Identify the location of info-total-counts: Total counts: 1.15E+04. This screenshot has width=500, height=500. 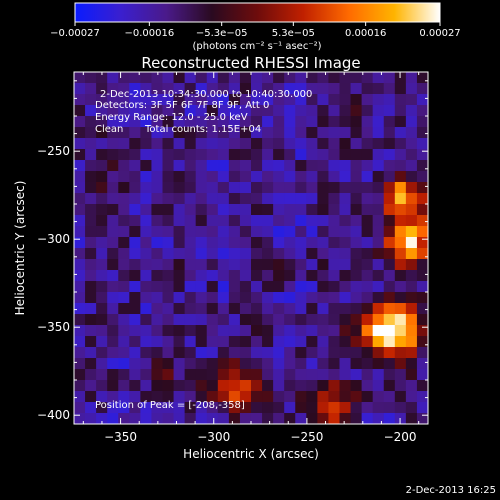
(202, 129).